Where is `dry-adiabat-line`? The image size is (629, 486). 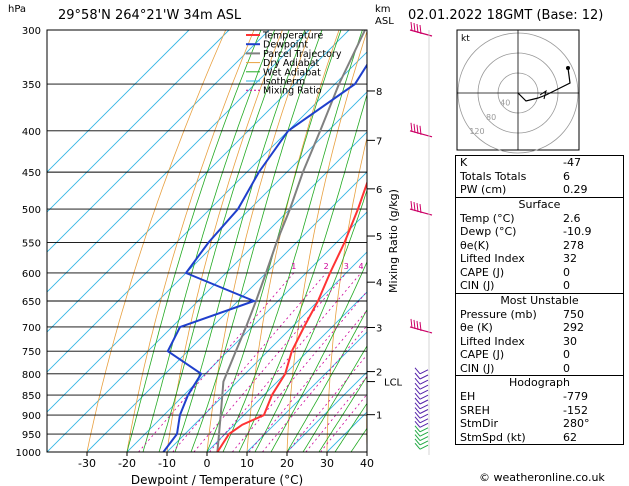
dry-adiabat-line is located at coordinates (346, 293).